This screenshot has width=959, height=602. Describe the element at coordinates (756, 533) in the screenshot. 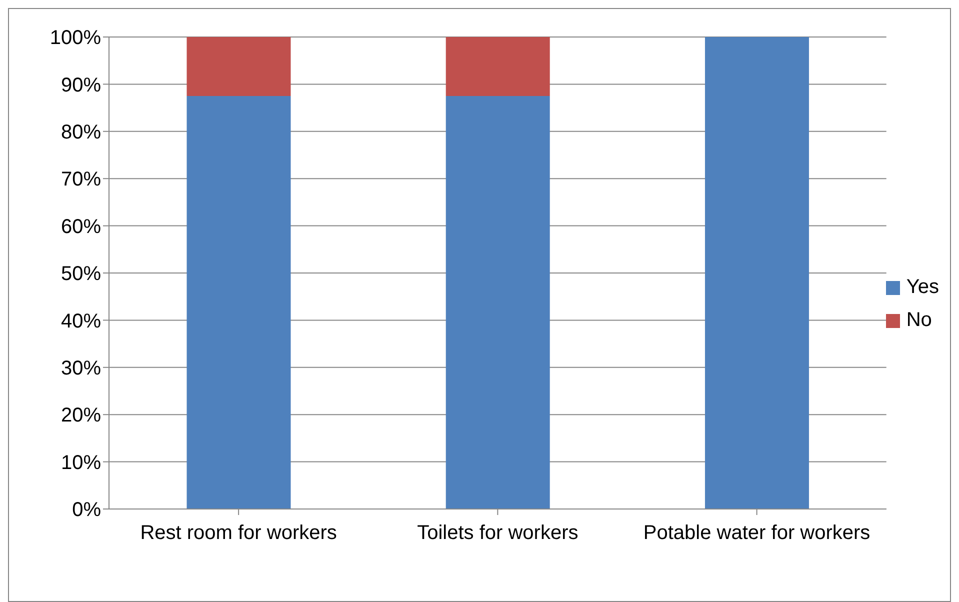

I see `x-tick-label: Potable water for workers` at that location.